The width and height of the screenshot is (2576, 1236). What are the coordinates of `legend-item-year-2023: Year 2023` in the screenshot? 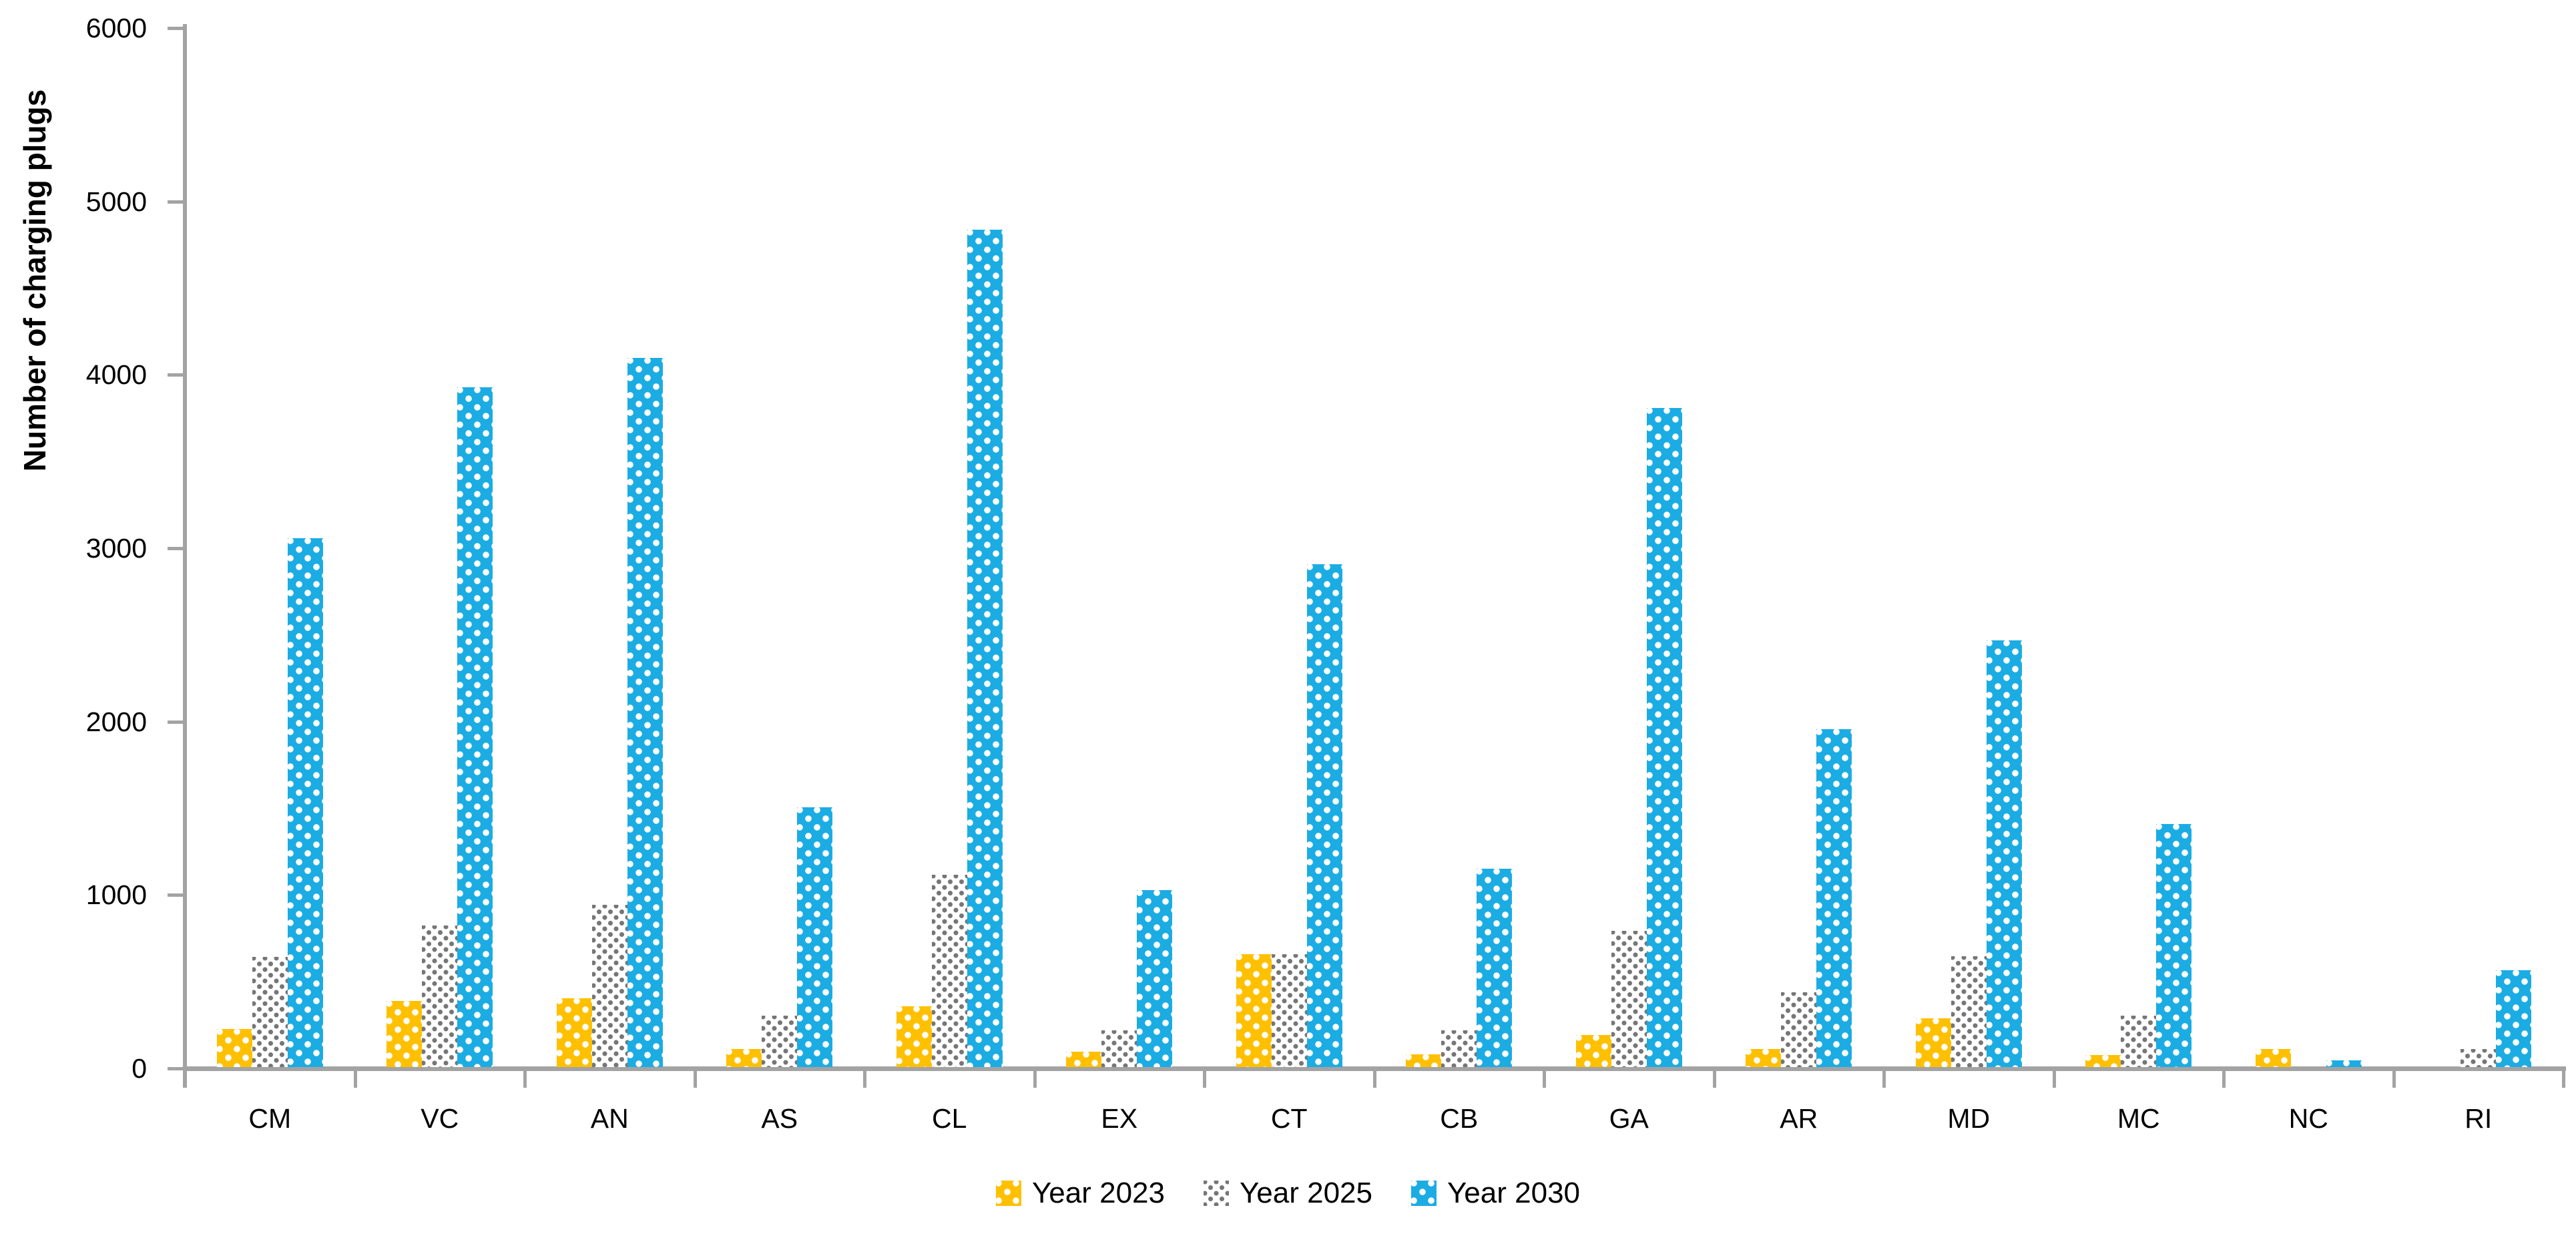 It's located at (1080, 1193).